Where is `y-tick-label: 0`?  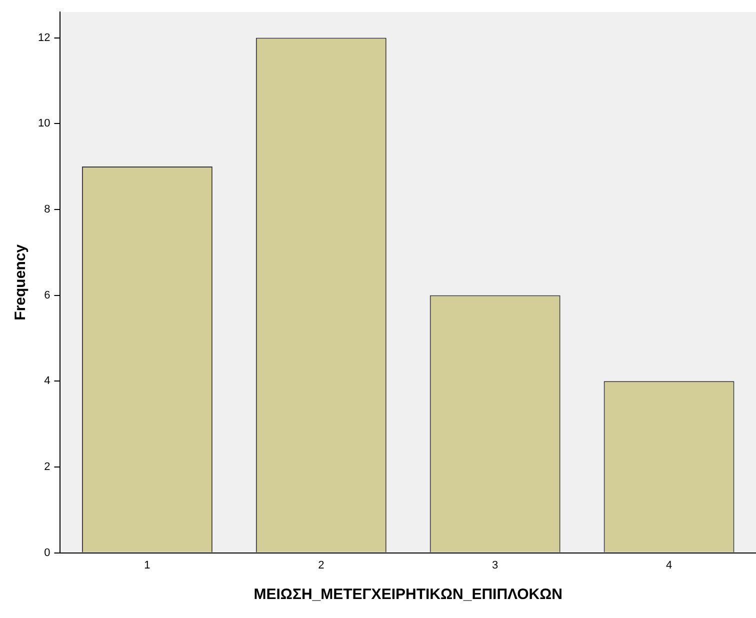 y-tick-label: 0 is located at coordinates (47, 552).